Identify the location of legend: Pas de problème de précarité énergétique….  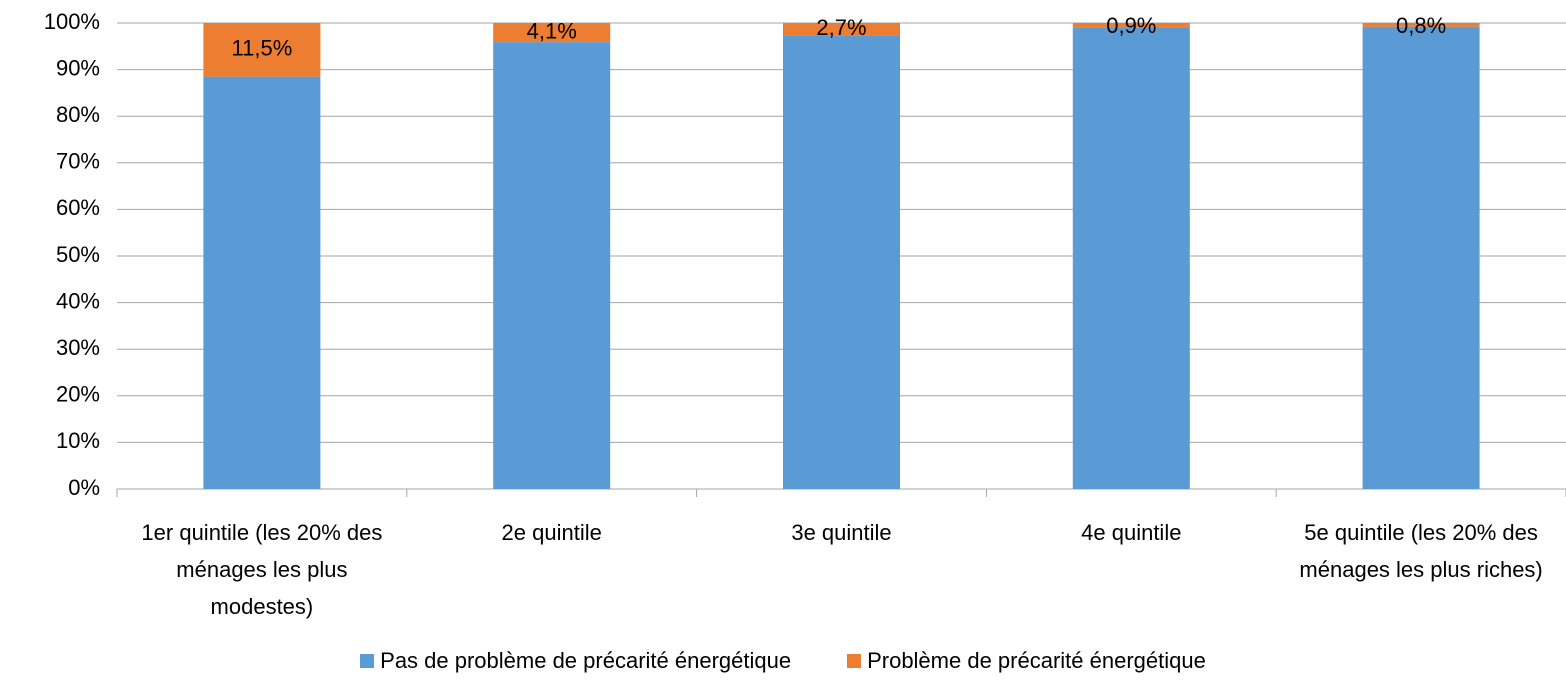
(783, 661).